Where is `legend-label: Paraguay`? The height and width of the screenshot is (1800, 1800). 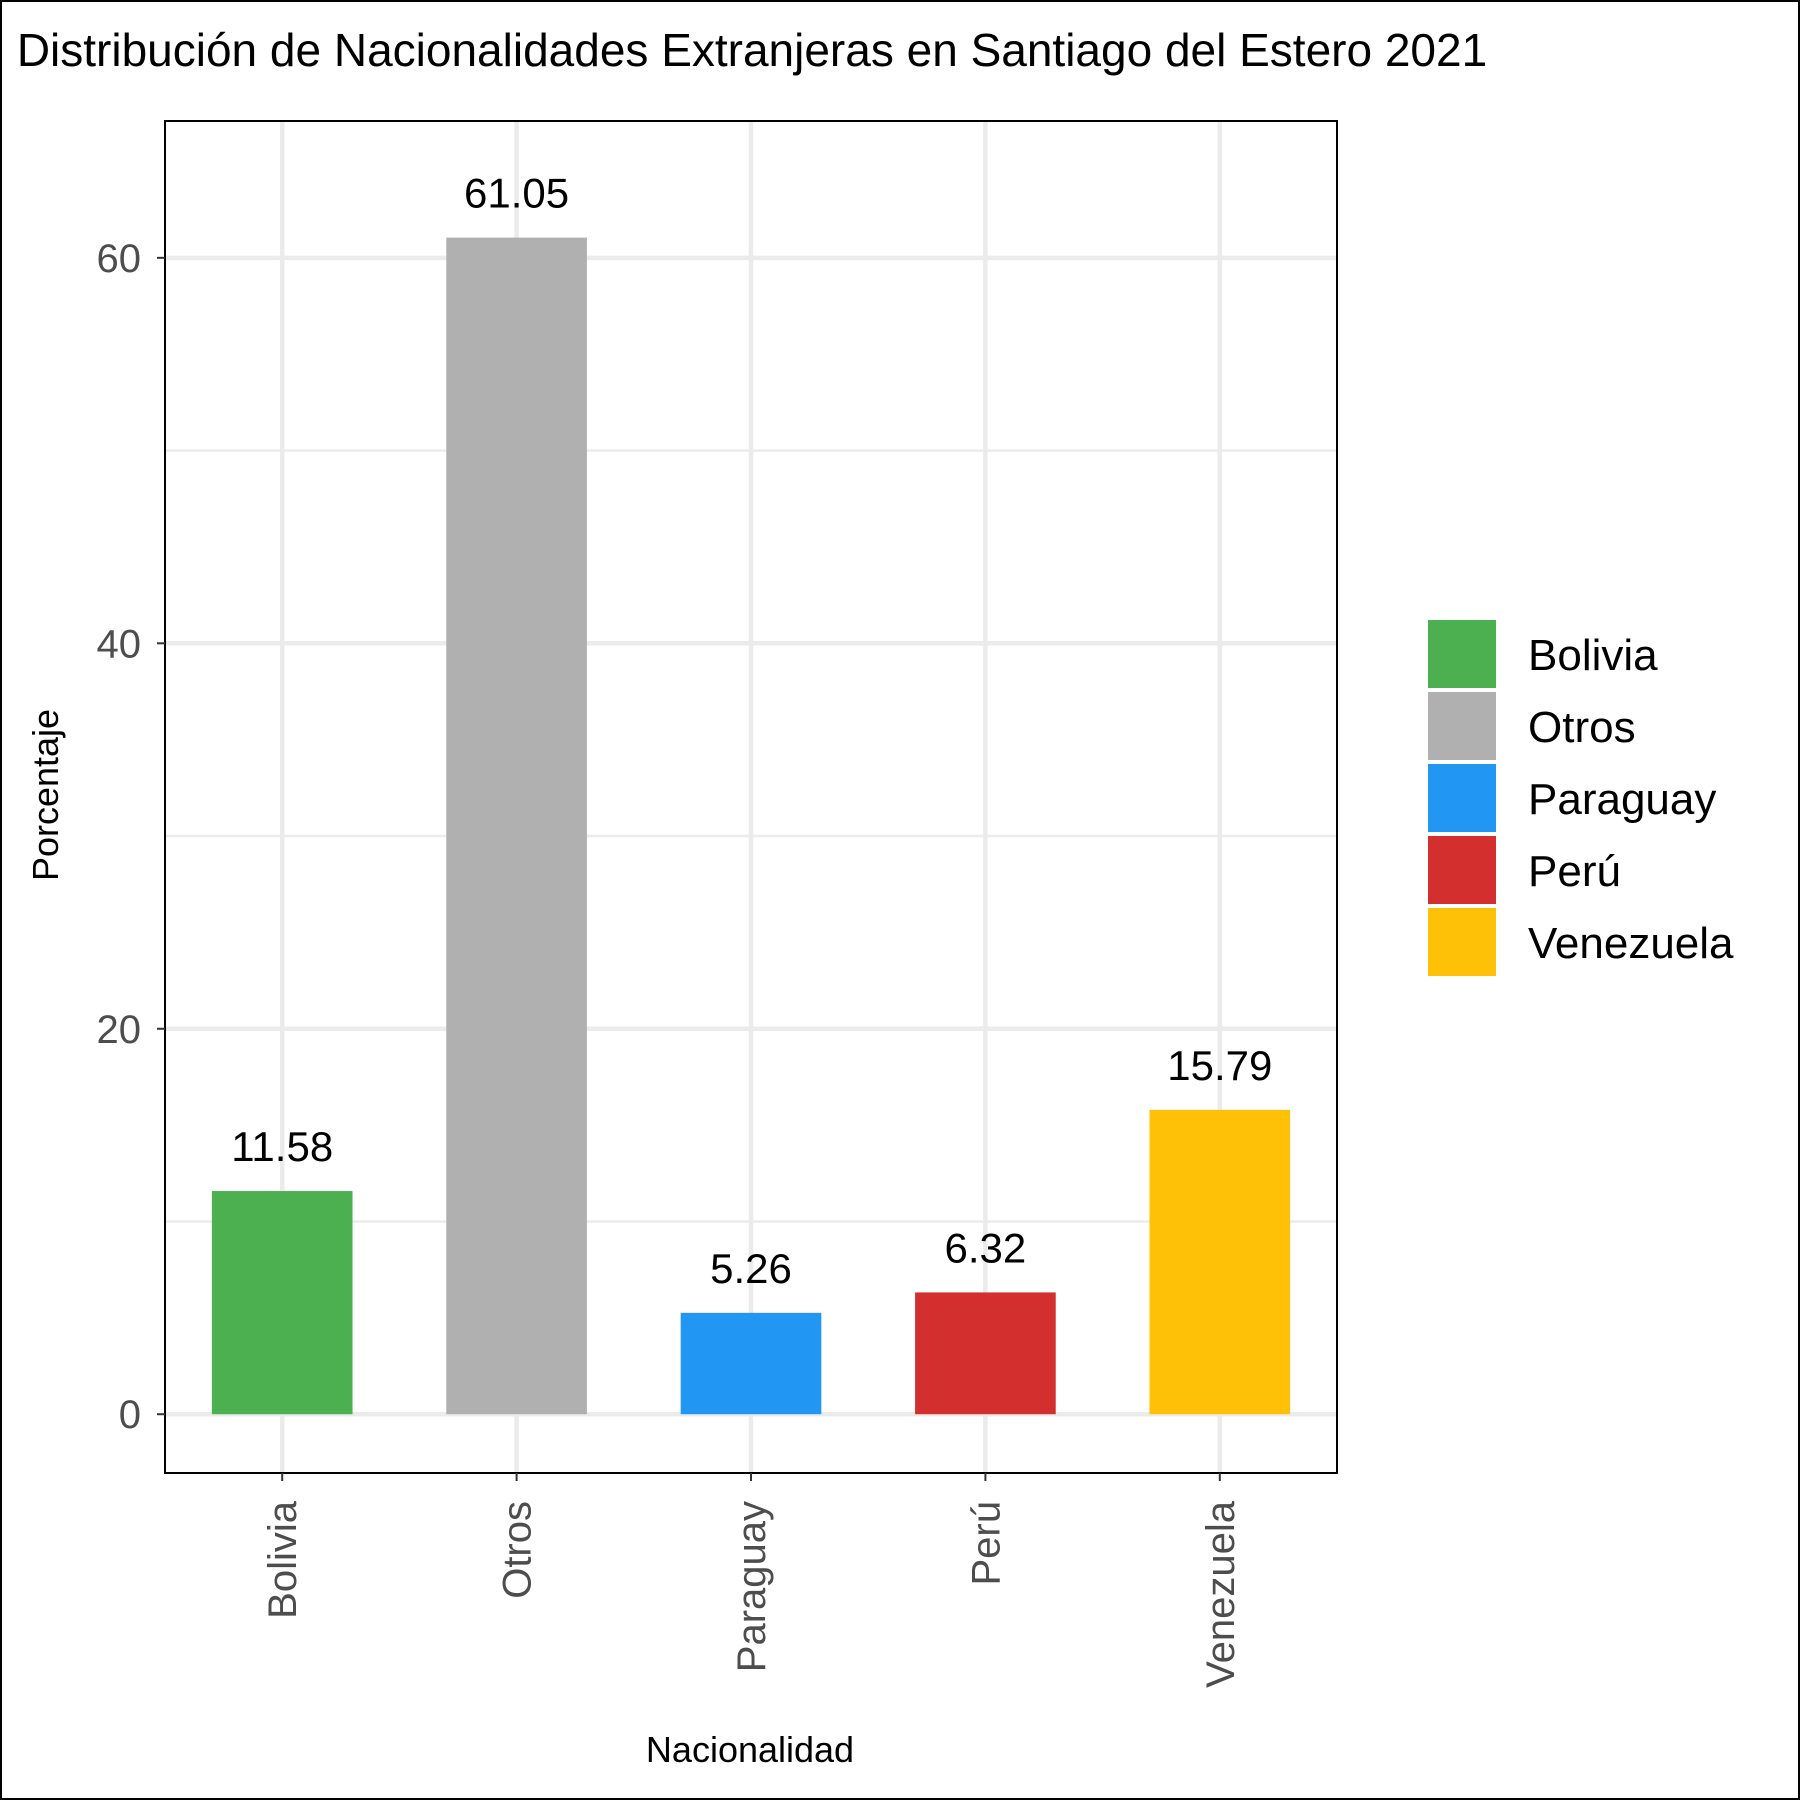
legend-label: Paraguay is located at coordinates (1622, 799).